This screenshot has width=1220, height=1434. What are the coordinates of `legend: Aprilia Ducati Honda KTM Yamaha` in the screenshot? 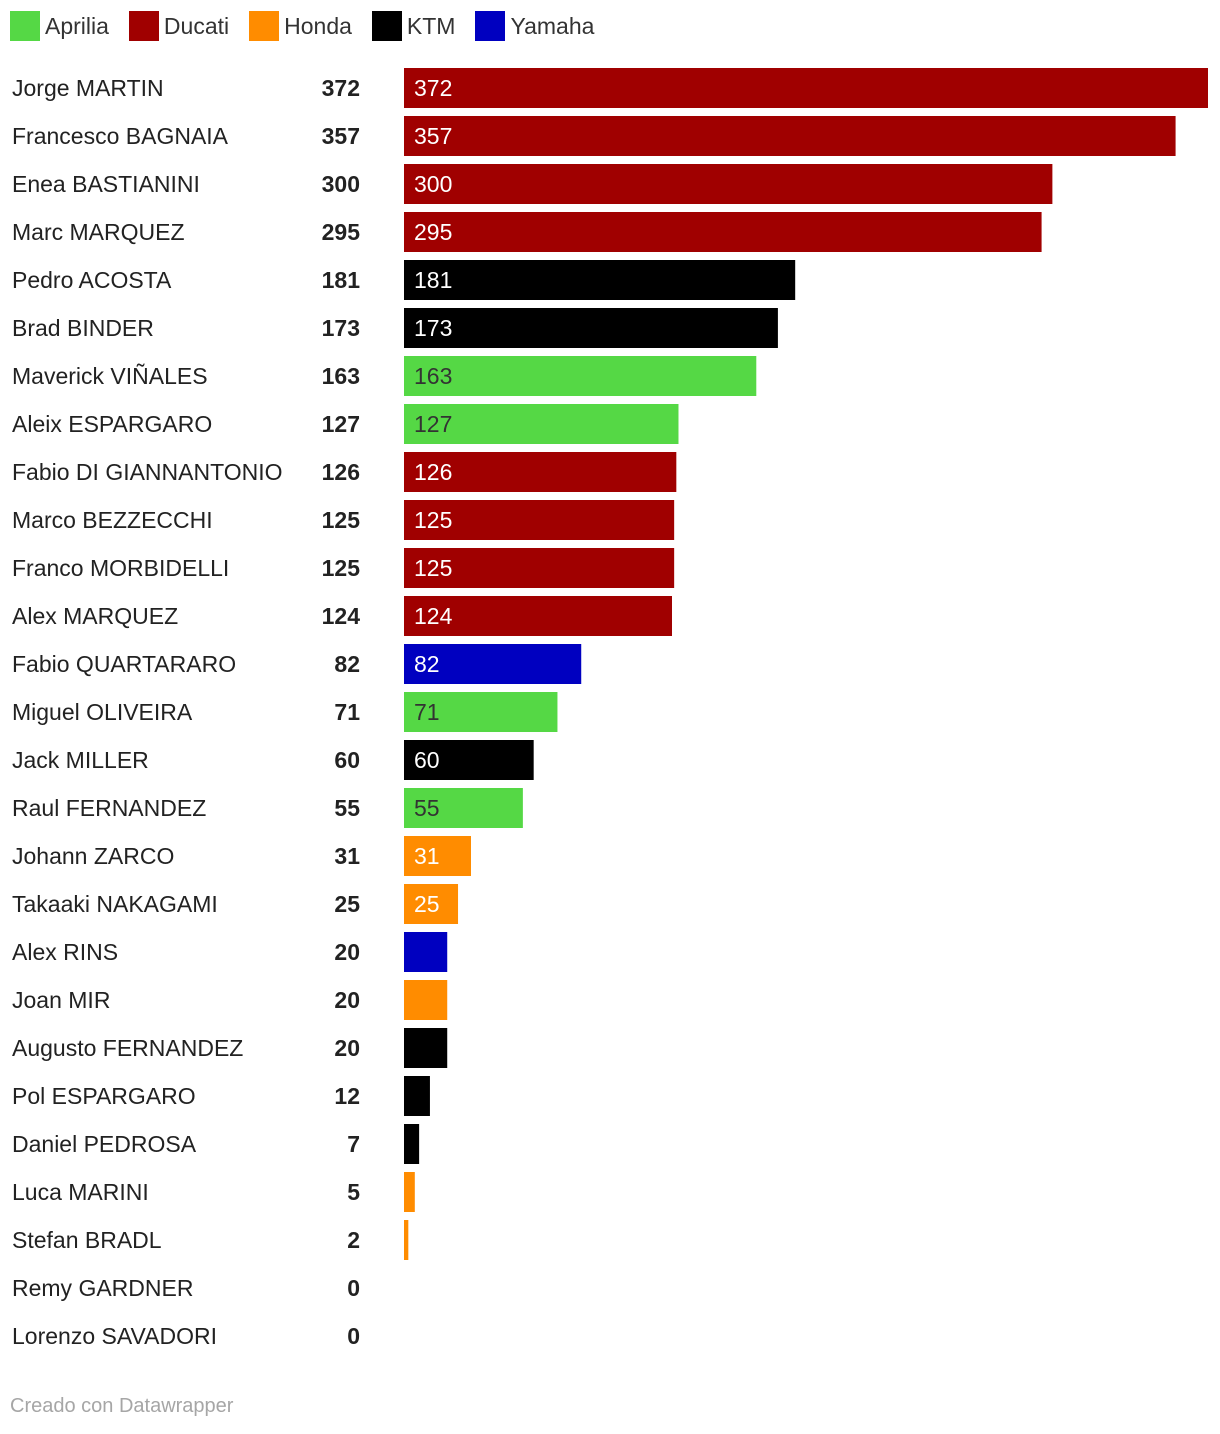 It's located at (312, 26).